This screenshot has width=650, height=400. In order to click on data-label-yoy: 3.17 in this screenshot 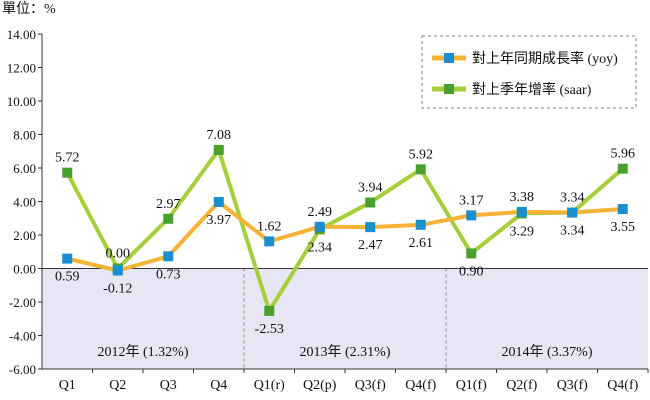, I will do `click(471, 200)`.